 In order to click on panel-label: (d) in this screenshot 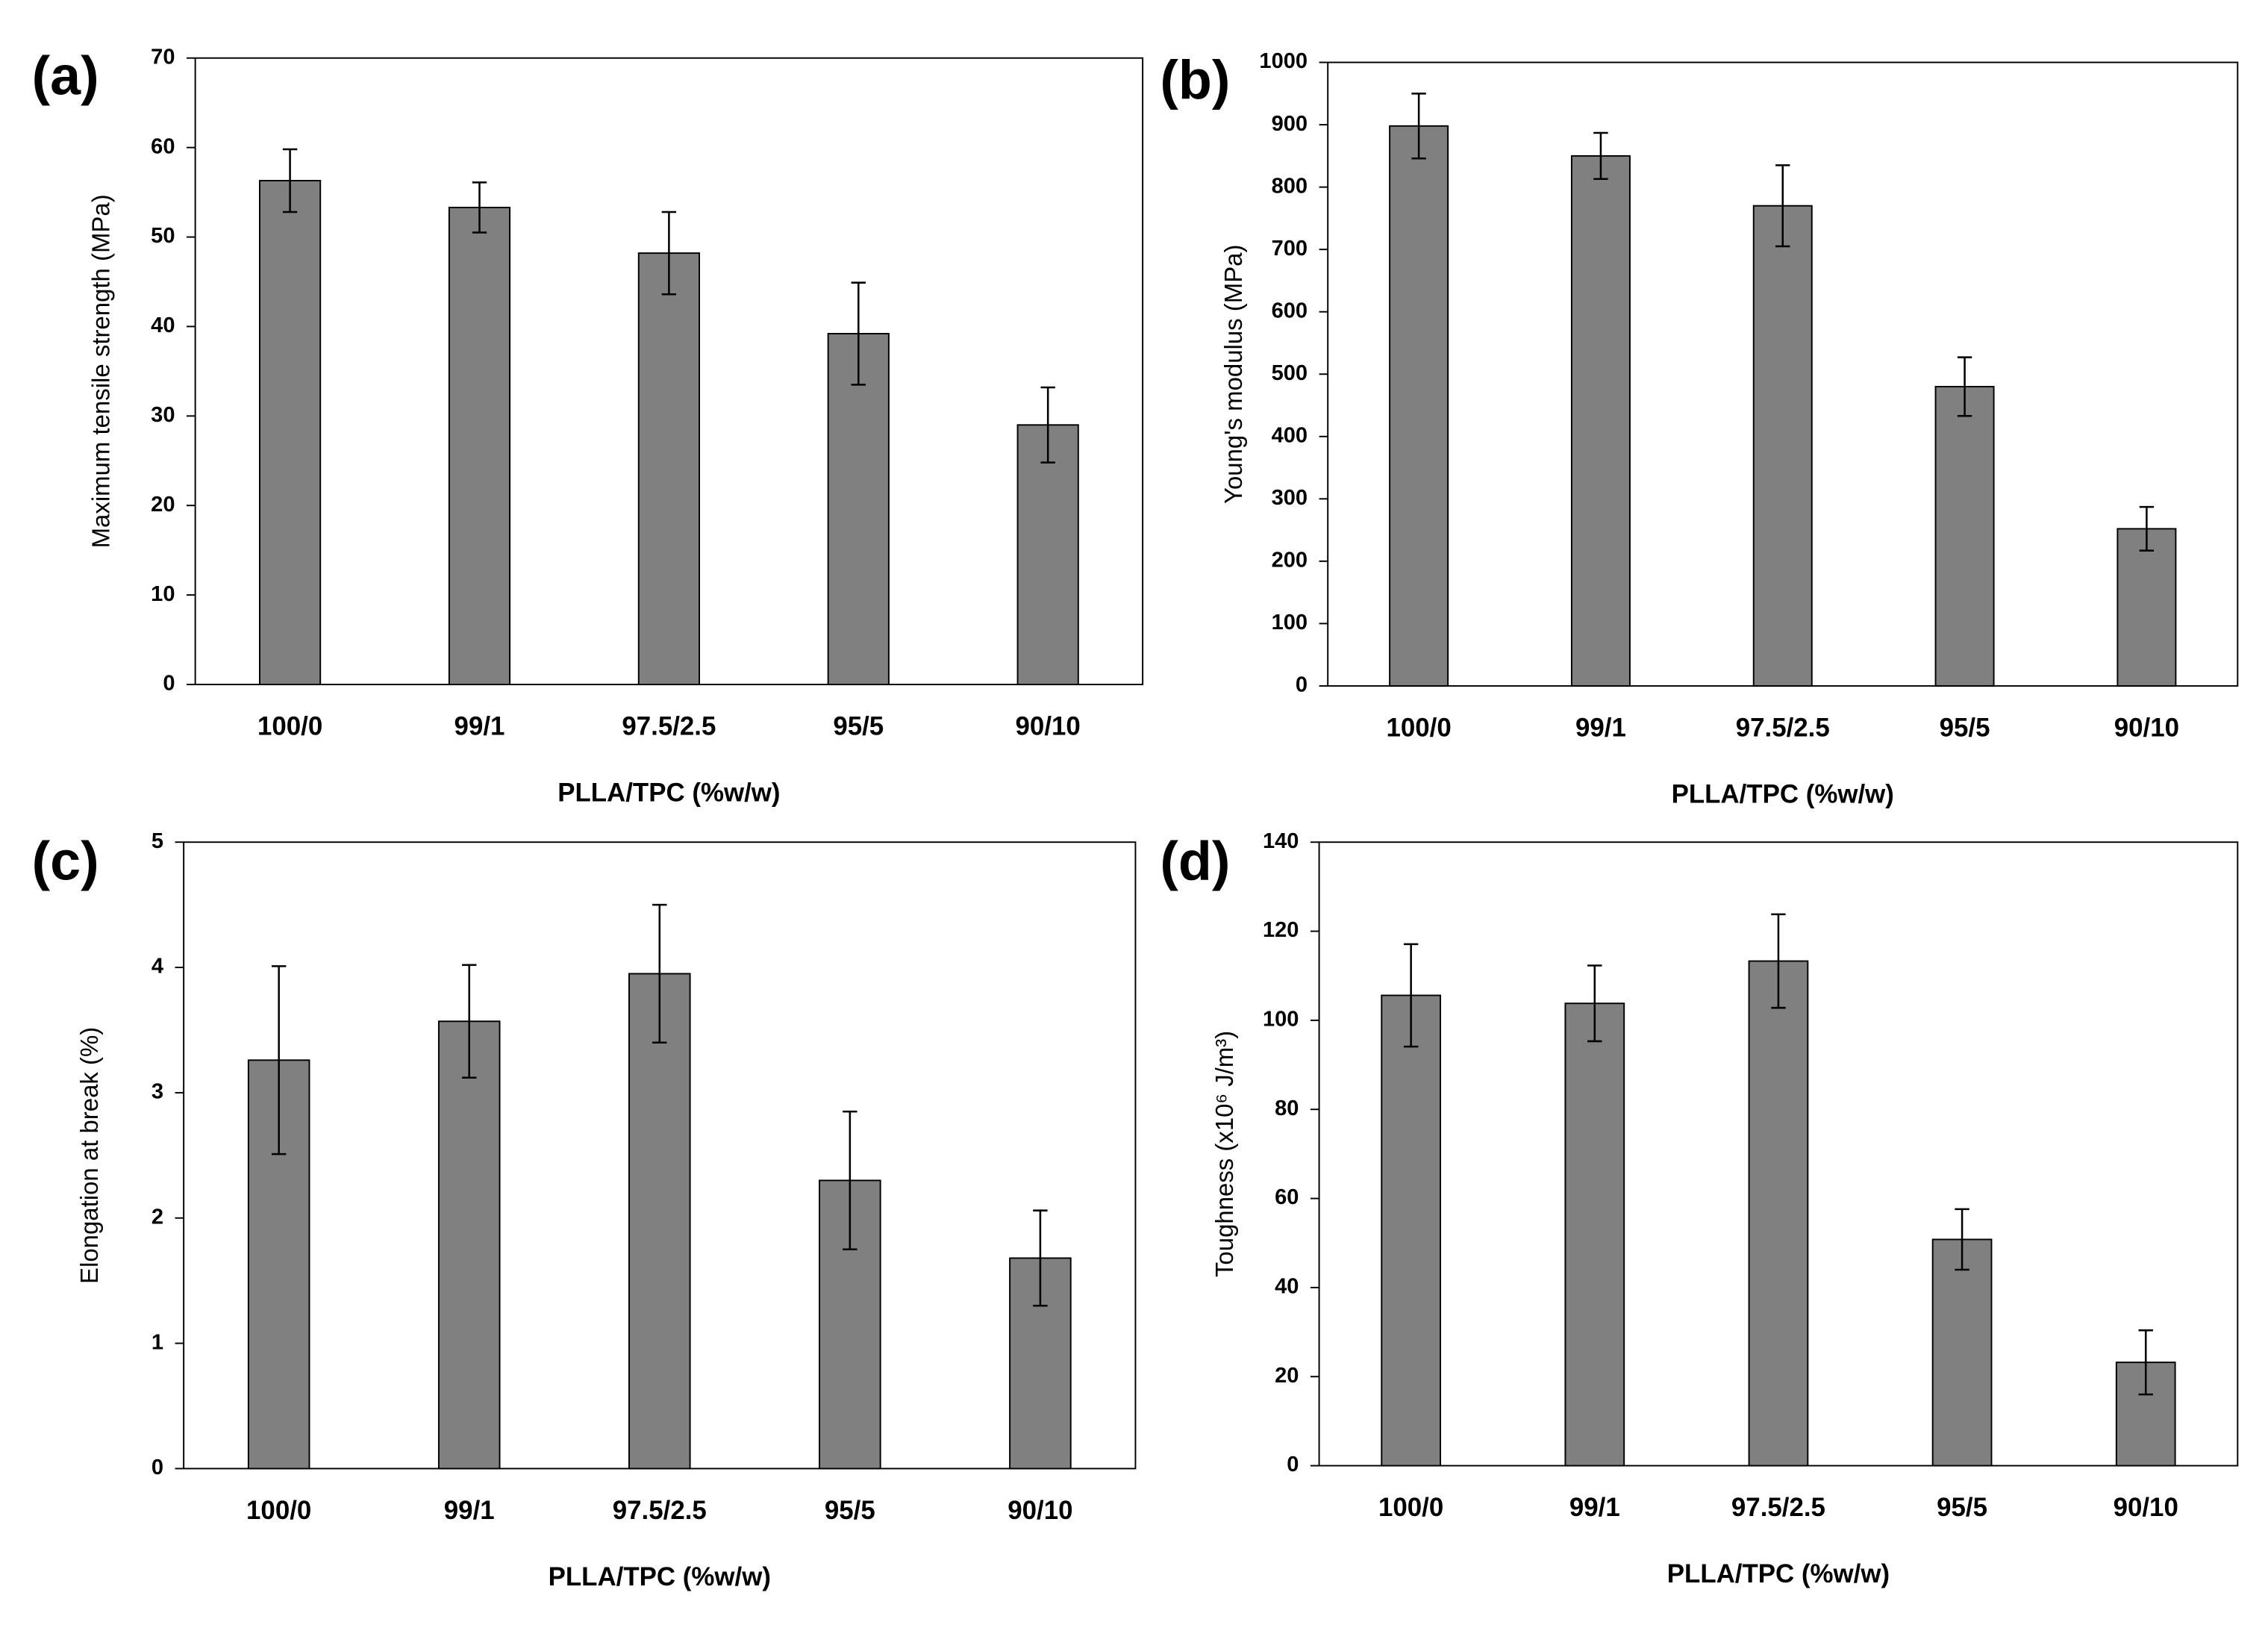, I will do `click(1195, 861)`.